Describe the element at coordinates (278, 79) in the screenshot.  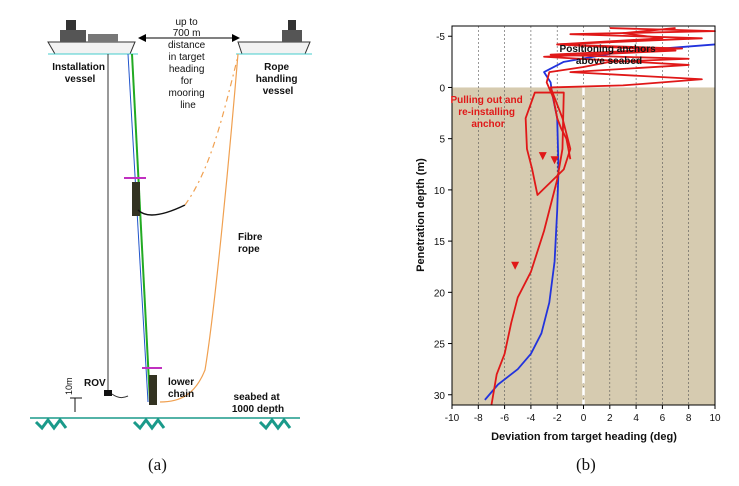
I see `rope-vessel-label: Rope handling vessel` at that location.